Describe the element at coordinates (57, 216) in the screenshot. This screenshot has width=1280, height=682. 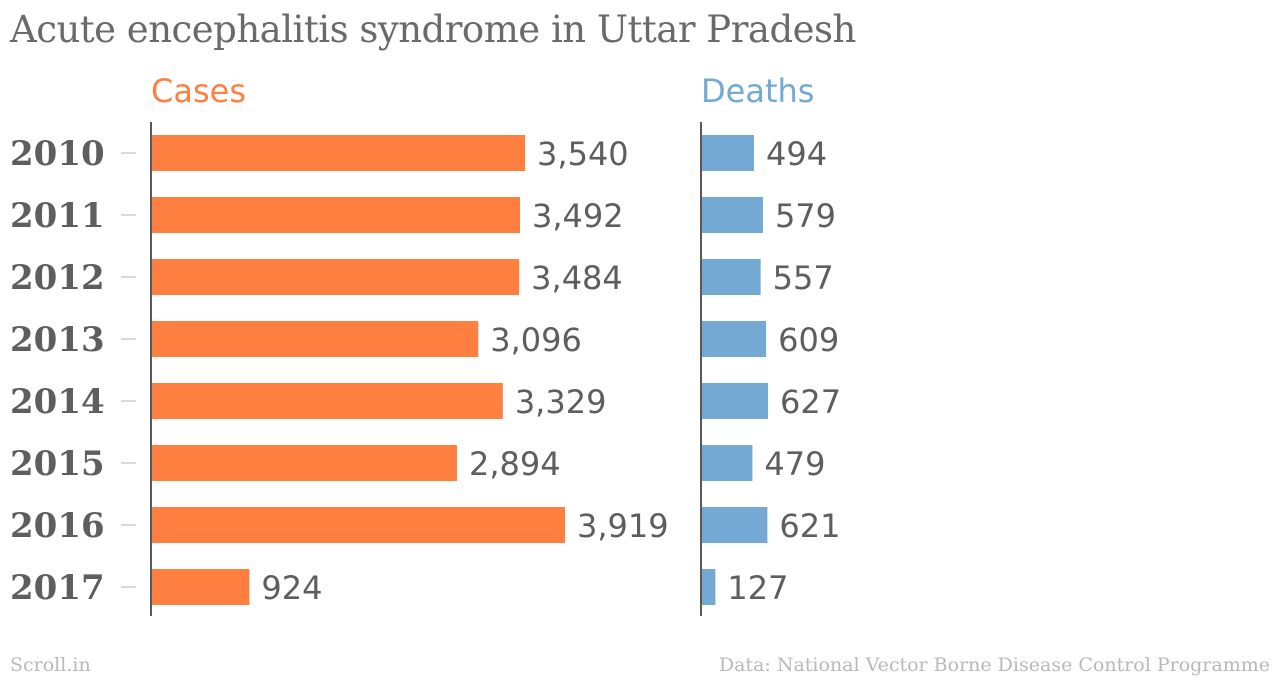
I see `category-label-2011: 2011` at that location.